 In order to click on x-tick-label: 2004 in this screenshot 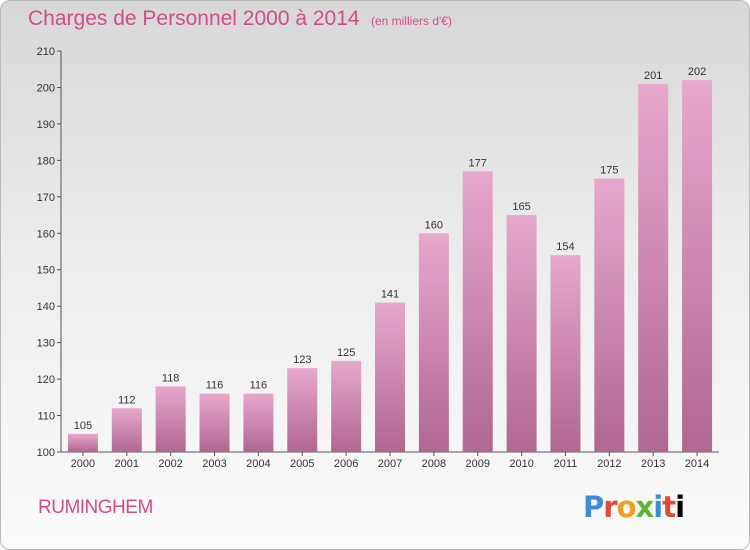, I will do `click(258, 464)`.